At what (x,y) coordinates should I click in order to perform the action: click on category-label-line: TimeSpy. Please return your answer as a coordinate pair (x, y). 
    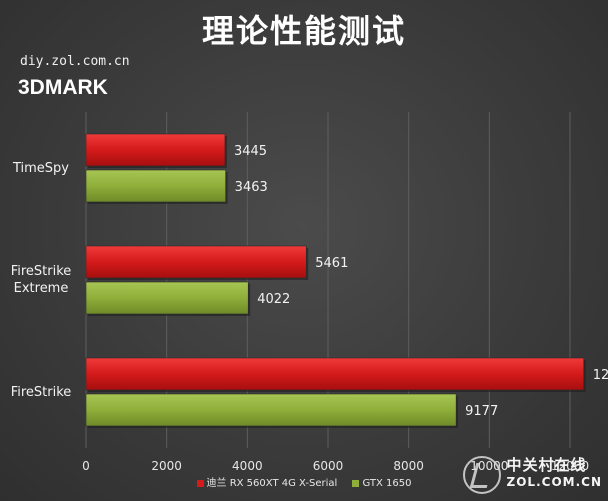
    Looking at the image, I should click on (40, 168).